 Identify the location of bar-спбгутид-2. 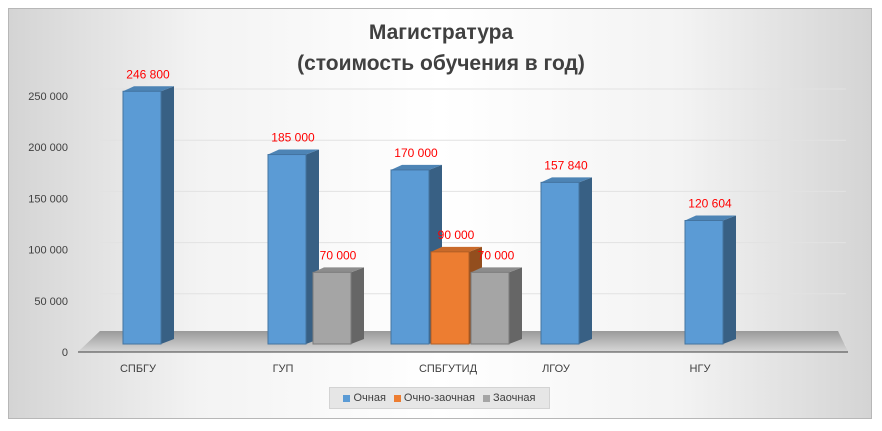
(490, 308).